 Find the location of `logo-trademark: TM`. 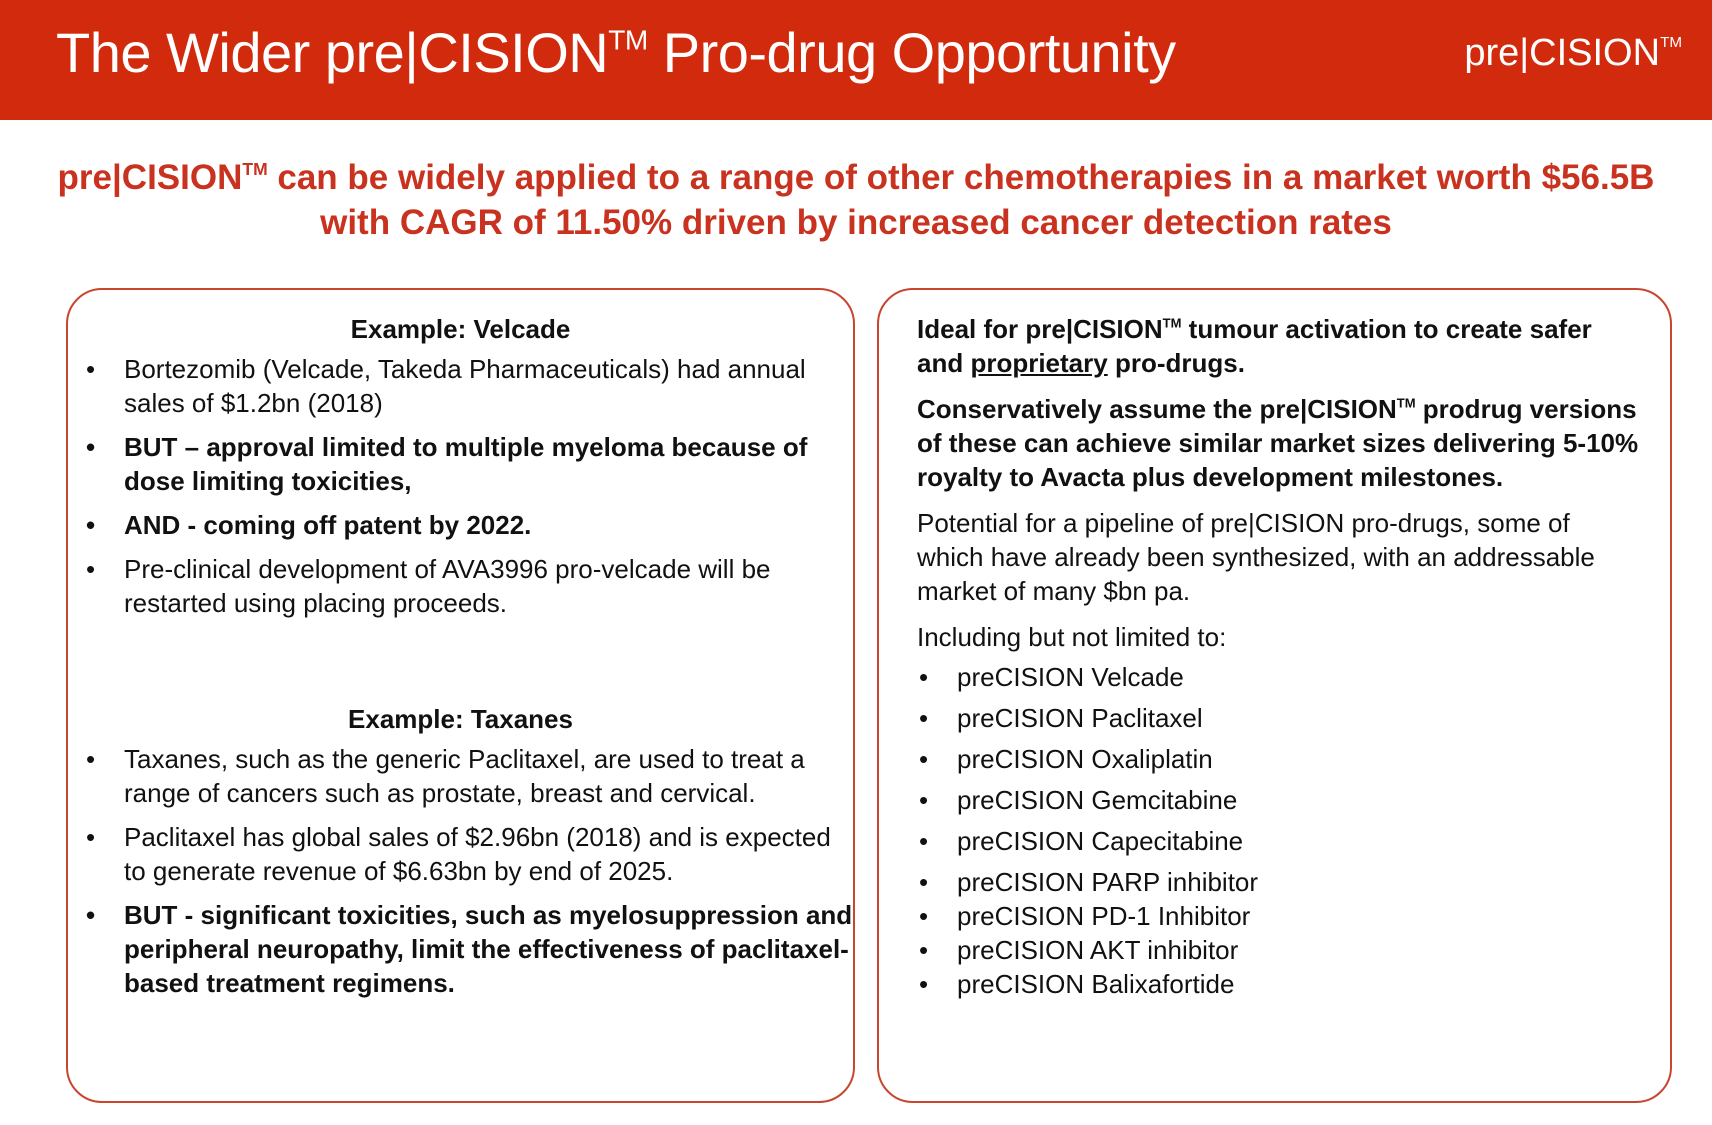

logo-trademark: TM is located at coordinates (1671, 42).